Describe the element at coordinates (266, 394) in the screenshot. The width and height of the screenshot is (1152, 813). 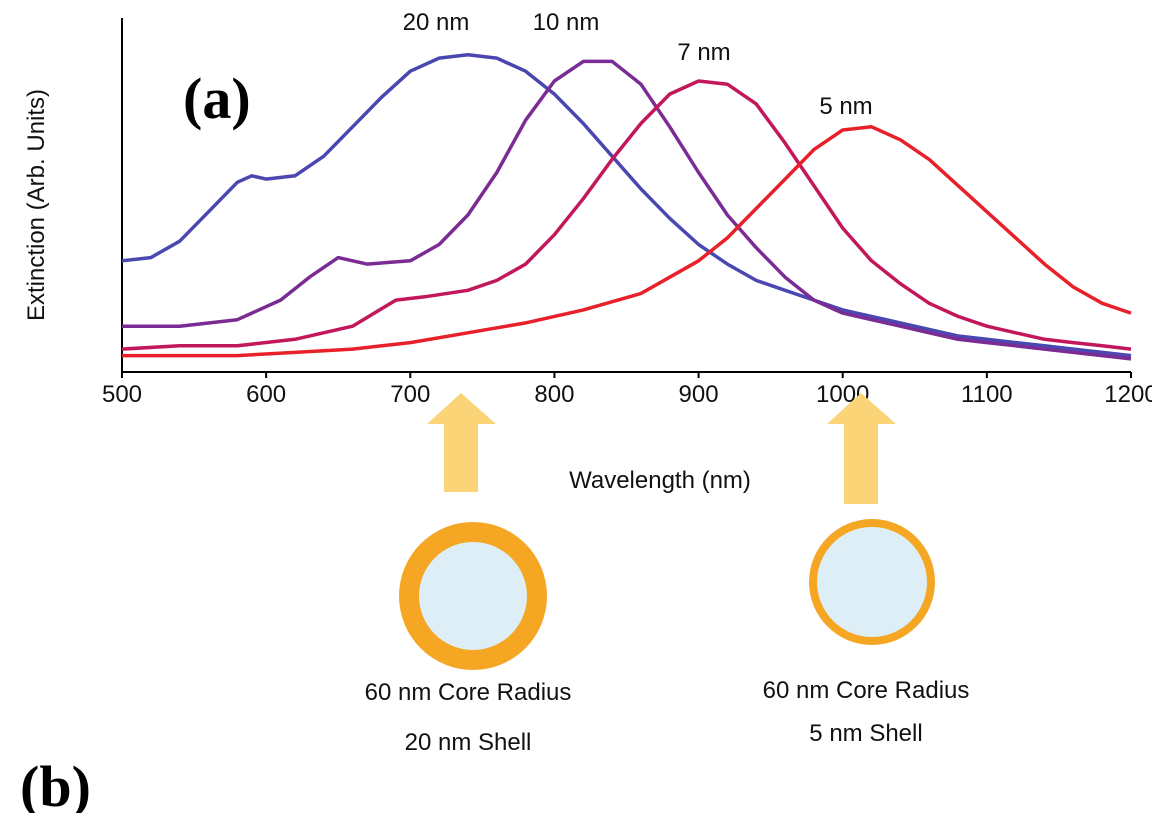
I see `x-tick-label-600: 600` at that location.